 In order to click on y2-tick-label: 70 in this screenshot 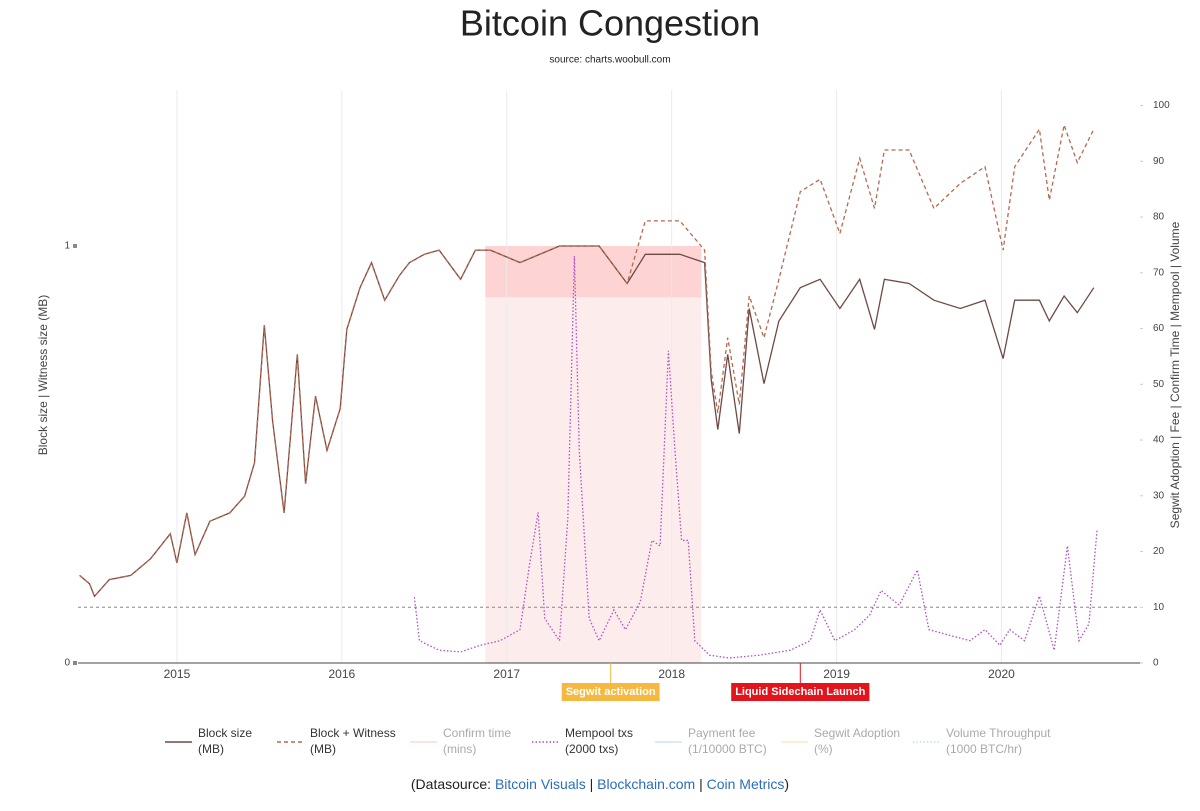, I will do `click(1159, 272)`.